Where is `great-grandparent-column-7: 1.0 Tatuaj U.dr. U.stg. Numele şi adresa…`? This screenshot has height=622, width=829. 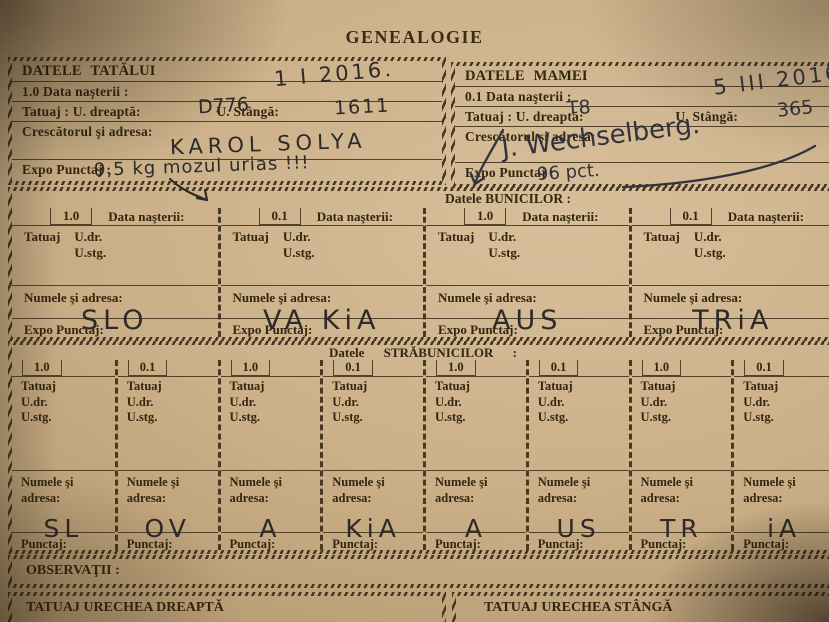 great-grandparent-column-7: 1.0 Tatuaj U.dr. U.stg. Numele şi adresa… is located at coordinates (680, 455).